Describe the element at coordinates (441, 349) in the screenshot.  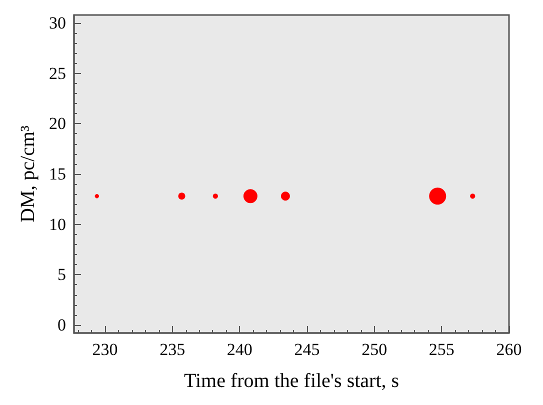
I see `x-tick-label: 255` at that location.